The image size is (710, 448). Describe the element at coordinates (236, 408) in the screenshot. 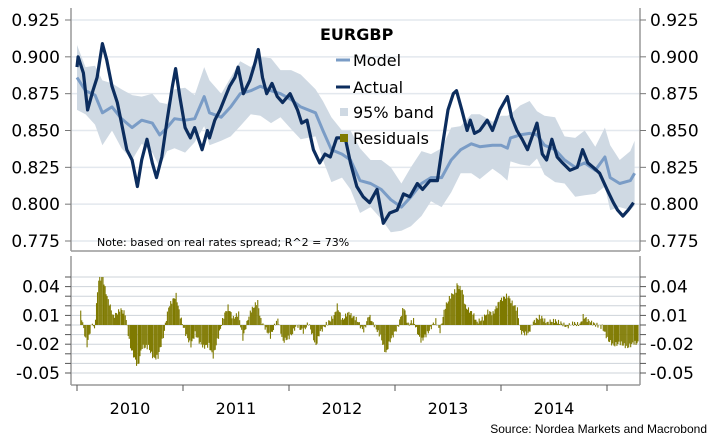

I see `x-tick-label: 2011` at that location.